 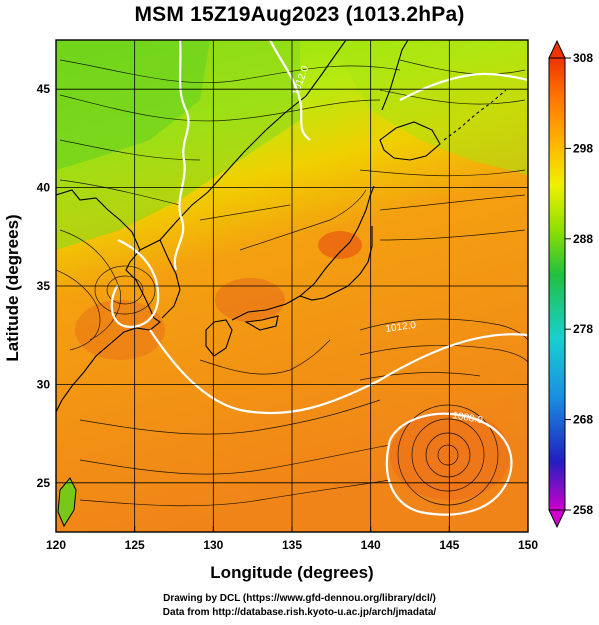 I want to click on x-tick-label: 145, so click(x=449, y=545).